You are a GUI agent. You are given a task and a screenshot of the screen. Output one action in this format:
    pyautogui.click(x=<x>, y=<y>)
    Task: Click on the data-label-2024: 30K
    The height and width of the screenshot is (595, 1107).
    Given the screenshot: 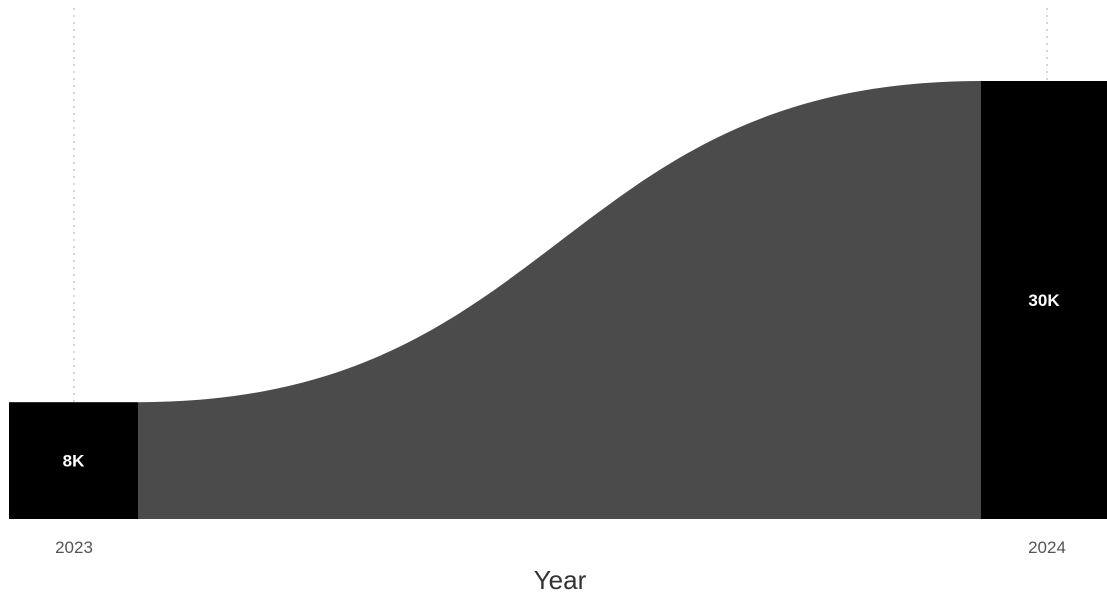 What is the action you would take?
    pyautogui.click(x=1044, y=300)
    